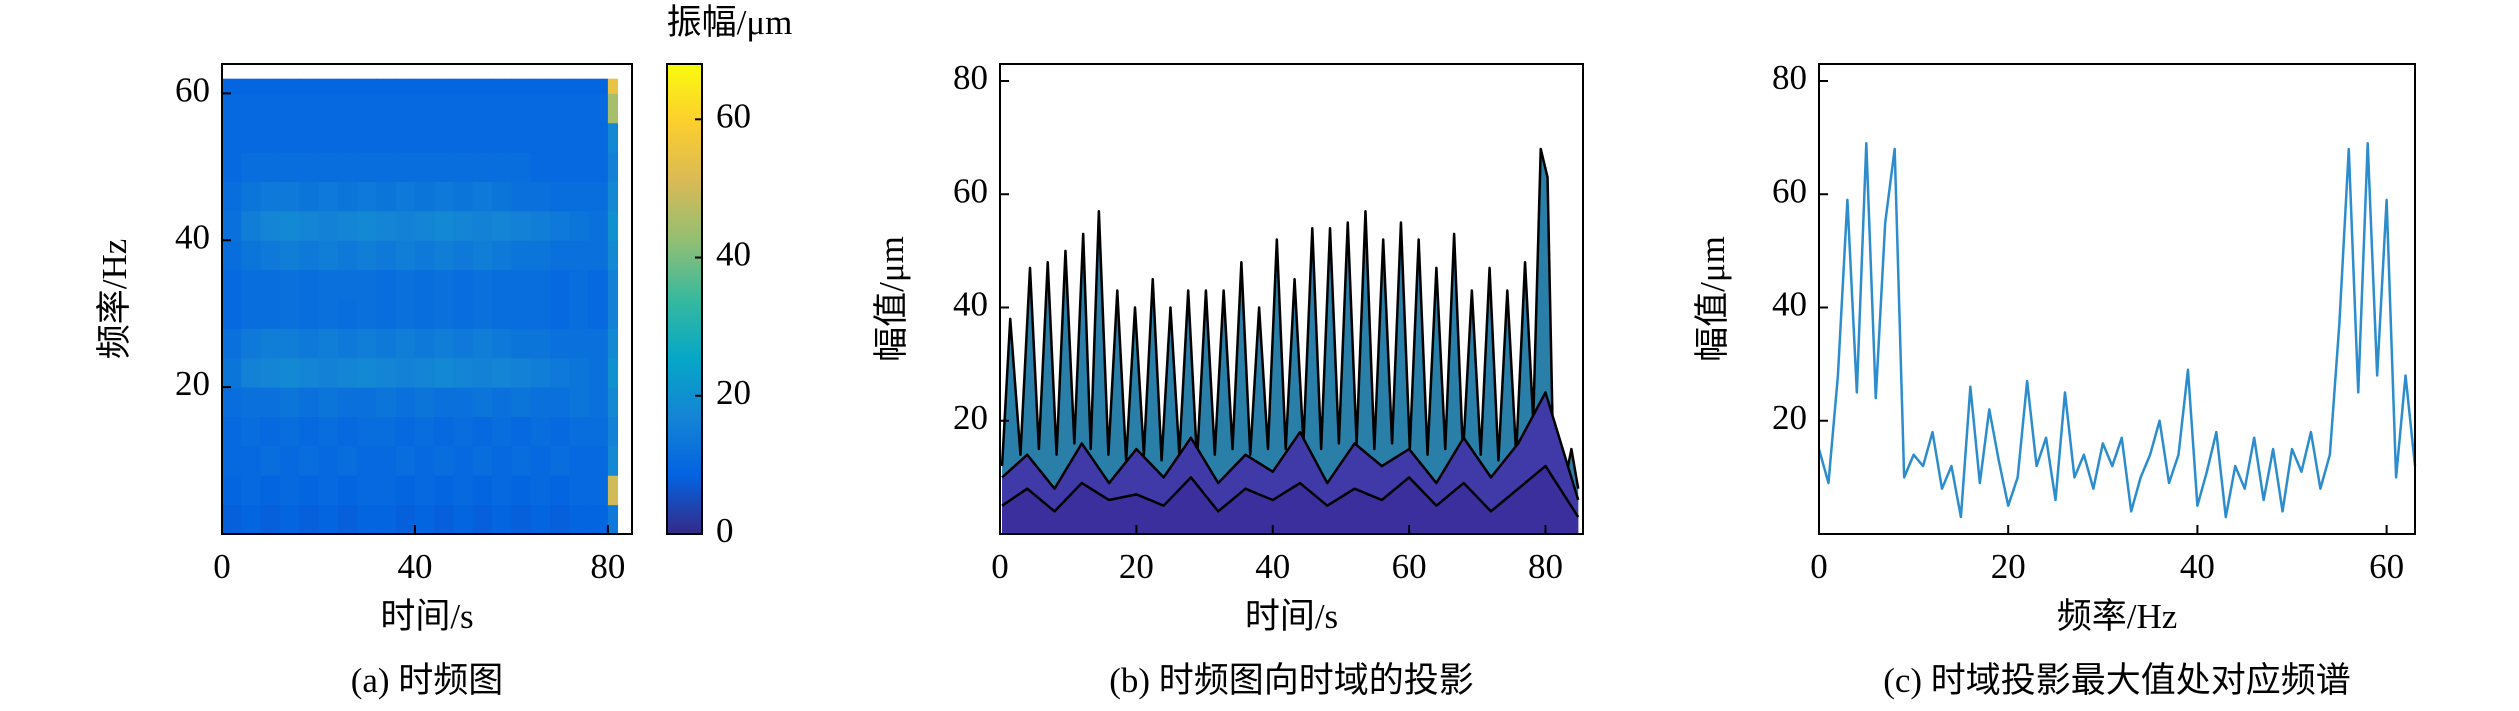 The width and height of the screenshot is (2519, 711). I want to click on x-tick-label: 40, so click(2197, 566).